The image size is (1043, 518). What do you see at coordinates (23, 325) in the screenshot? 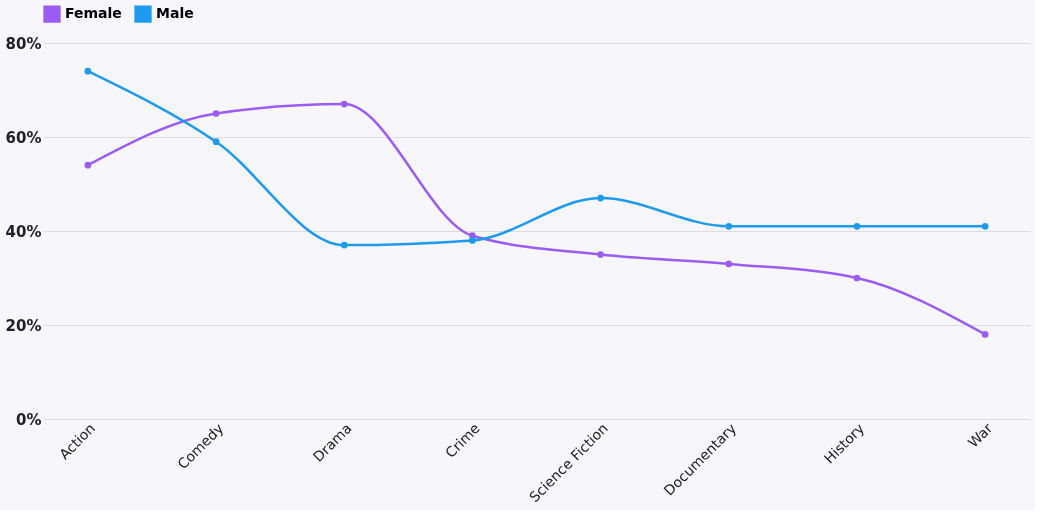
I see `y-tick-label: 20%` at bounding box center [23, 325].